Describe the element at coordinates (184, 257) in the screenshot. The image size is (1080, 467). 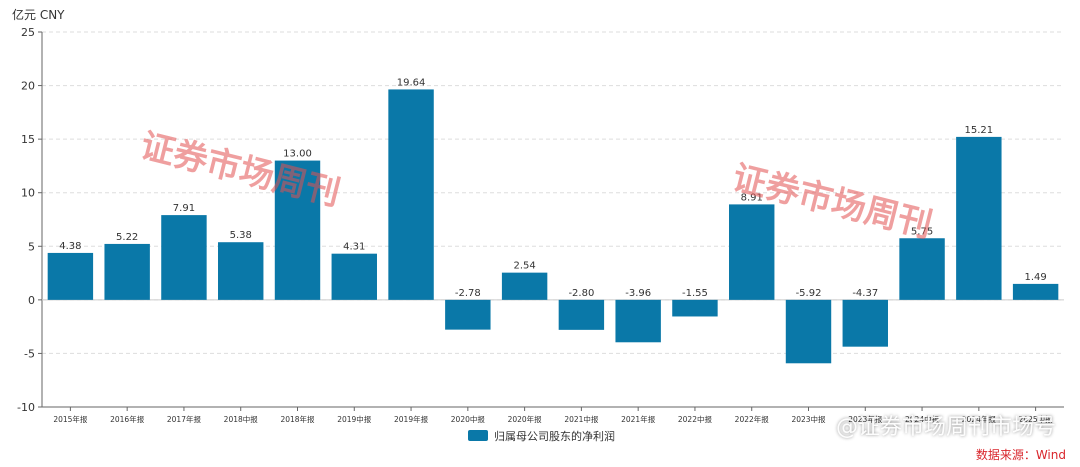
I see `bar-2017年报` at that location.